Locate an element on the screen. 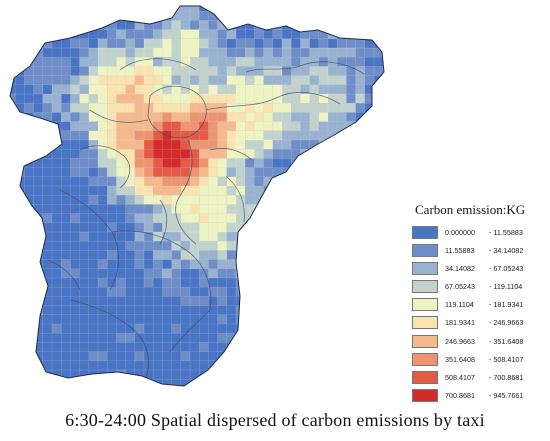 This screenshot has width=550, height=441. legend-range-high: 945.7661 is located at coordinates (508, 396).